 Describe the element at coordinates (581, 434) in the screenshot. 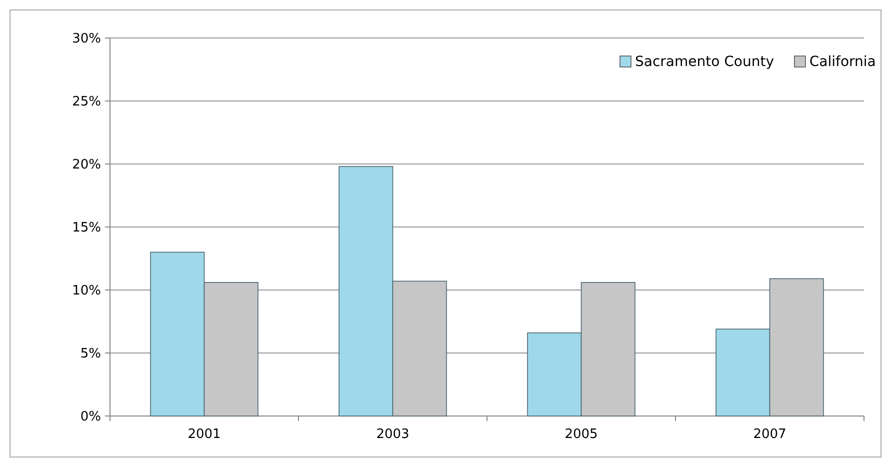

I see `x-tick-label: 2005` at that location.